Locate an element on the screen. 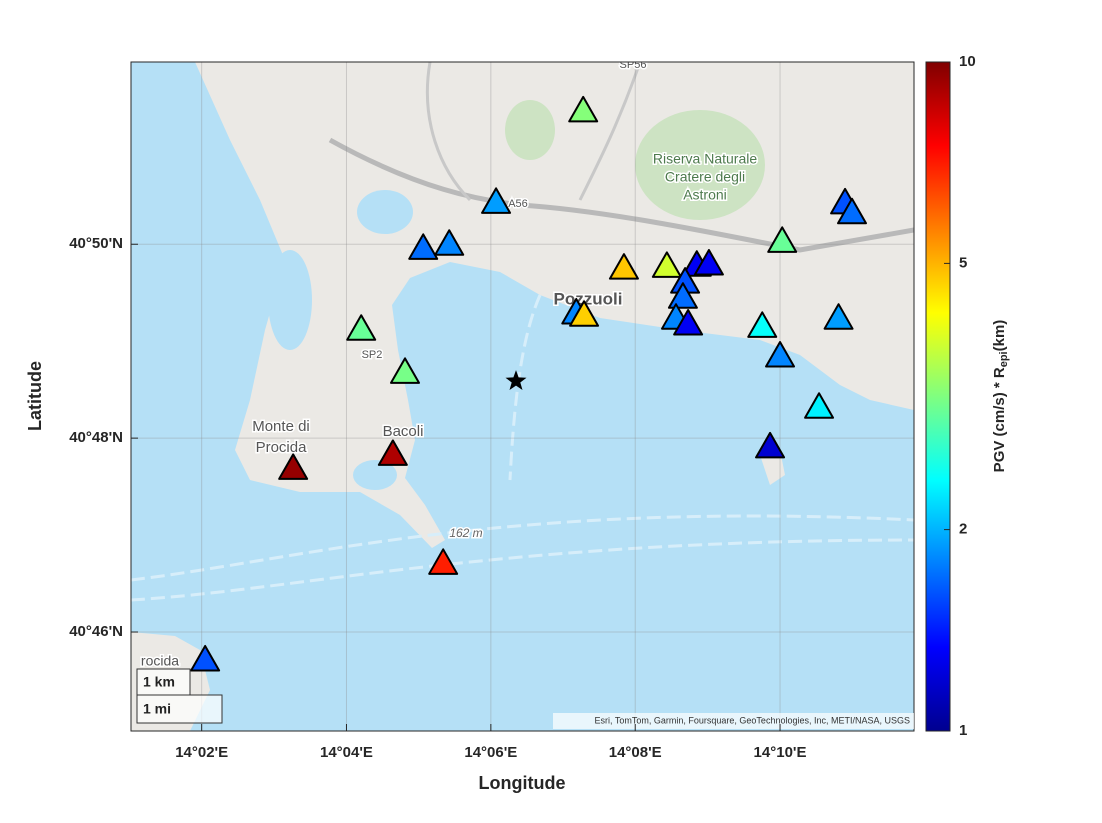 This screenshot has width=1102, height=823. x-tick-label: 14°04'E is located at coordinates (346, 752).